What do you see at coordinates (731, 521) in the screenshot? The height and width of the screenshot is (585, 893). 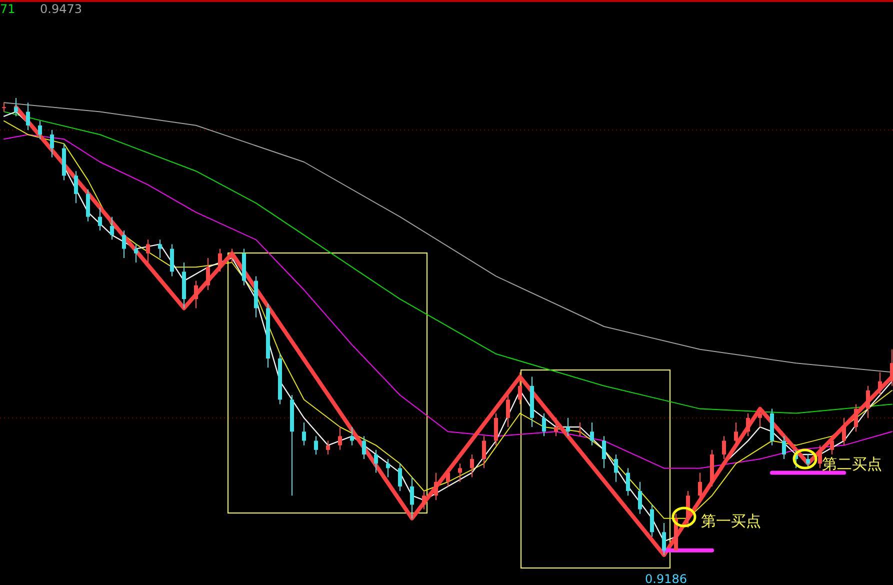 I see `annotation: 第一买点` at bounding box center [731, 521].